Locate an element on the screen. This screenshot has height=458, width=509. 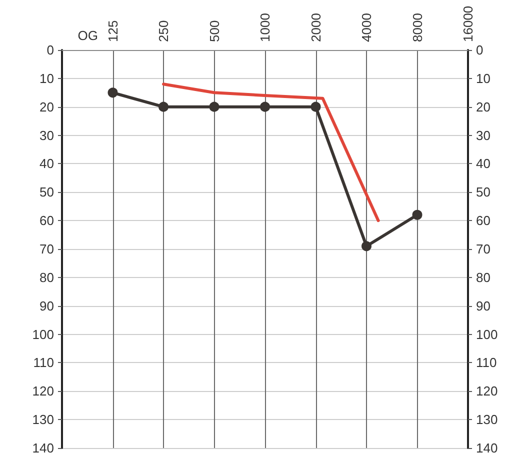
x-axis-title: OG is located at coordinates (88, 35).